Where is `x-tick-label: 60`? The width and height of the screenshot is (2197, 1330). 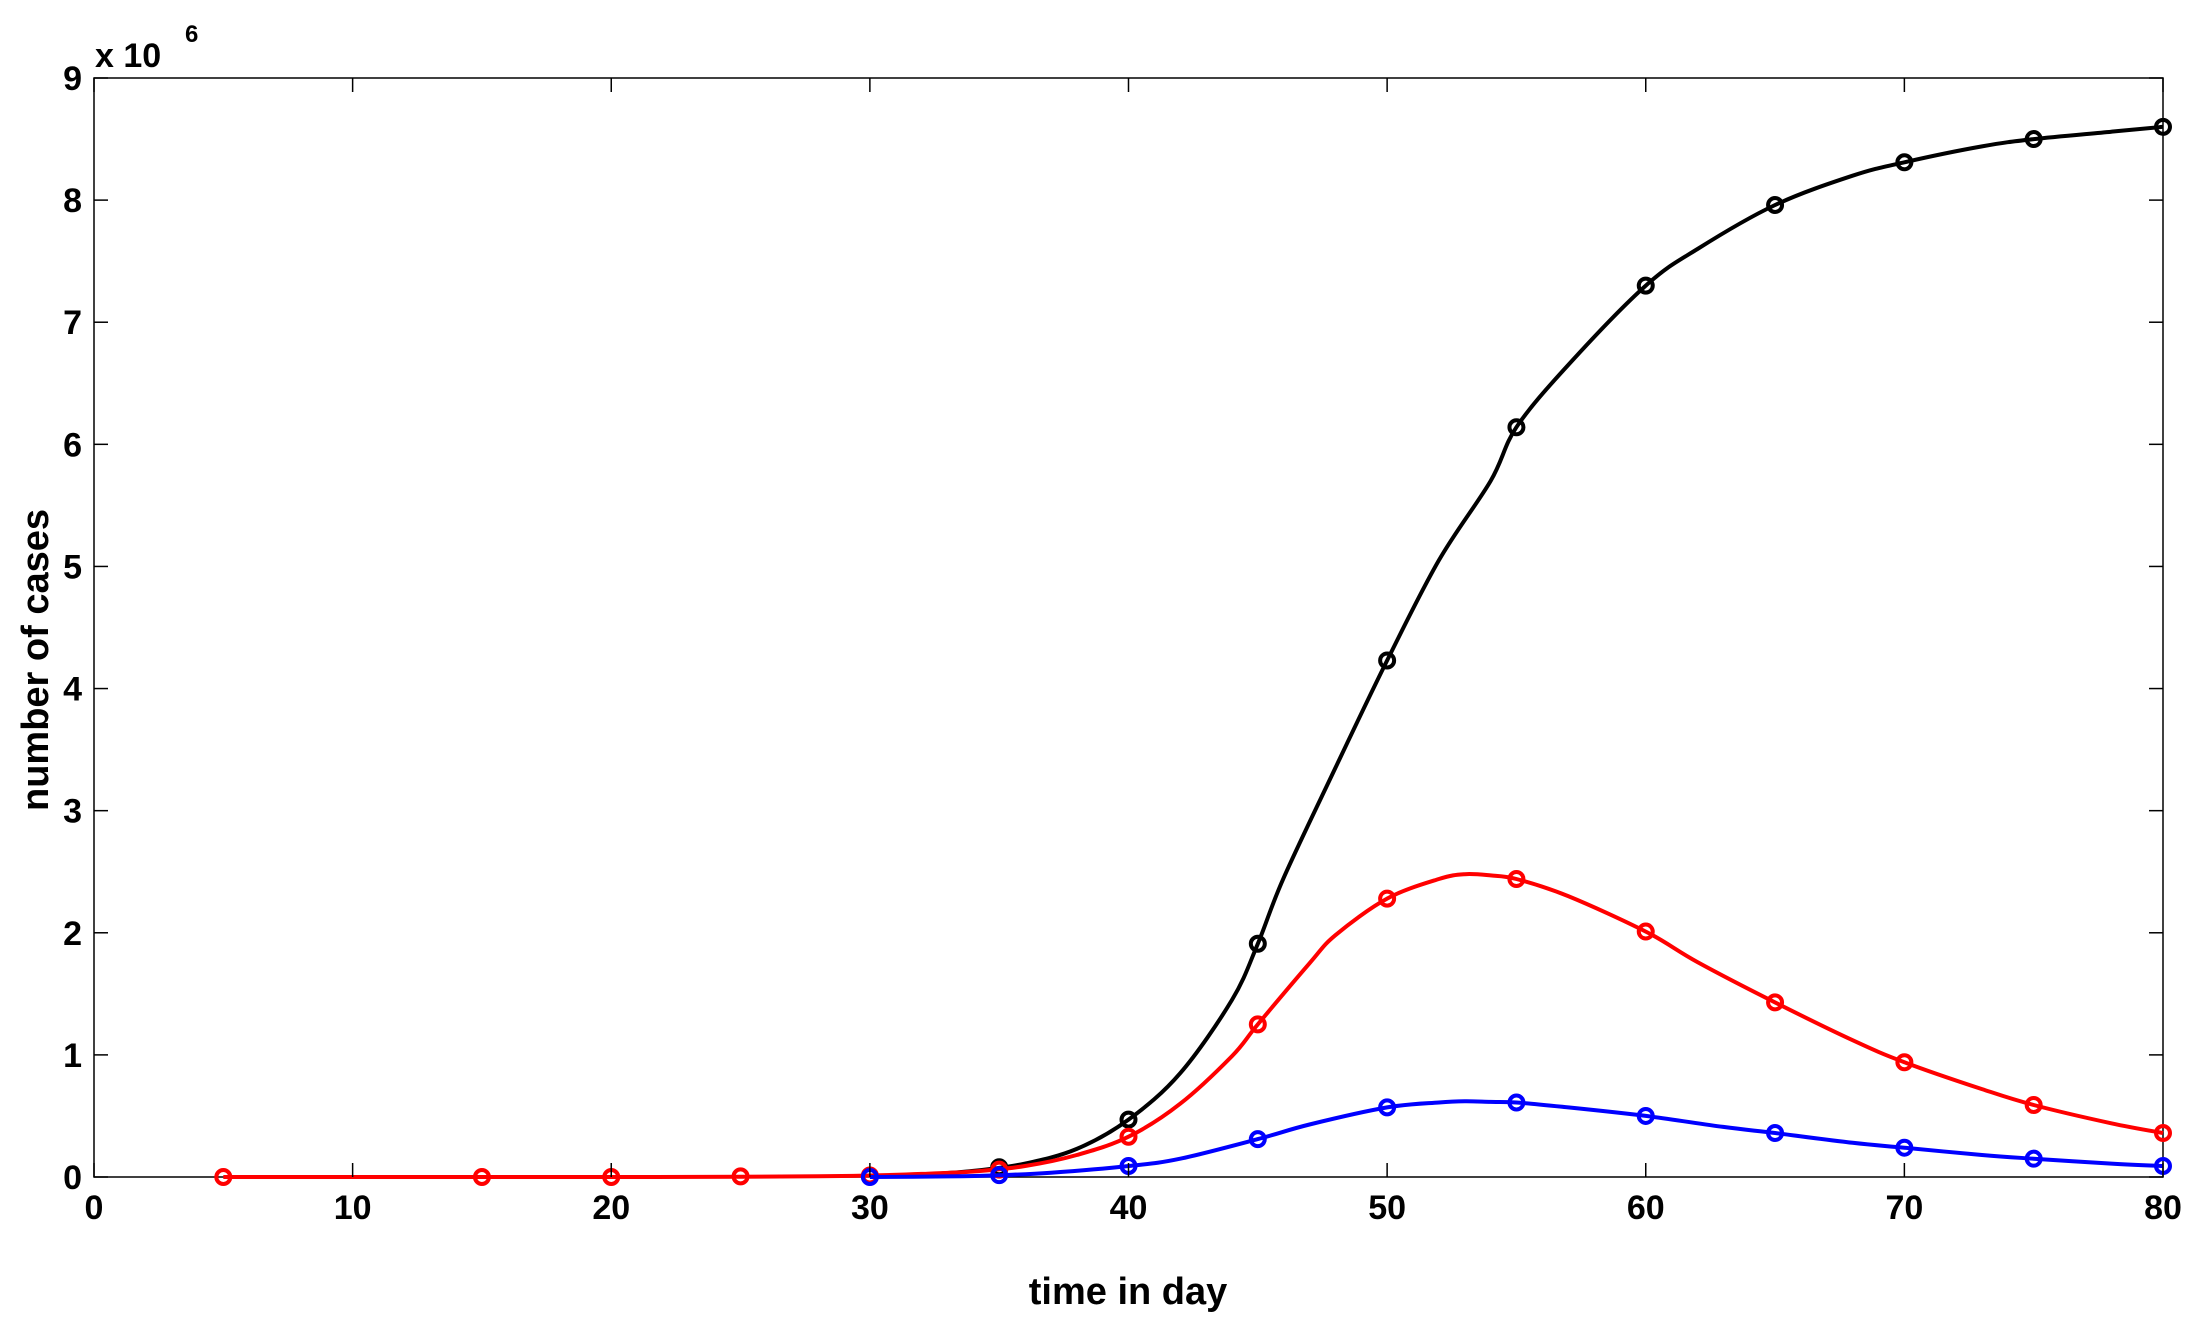
x-tick-label: 60 is located at coordinates (1646, 1208).